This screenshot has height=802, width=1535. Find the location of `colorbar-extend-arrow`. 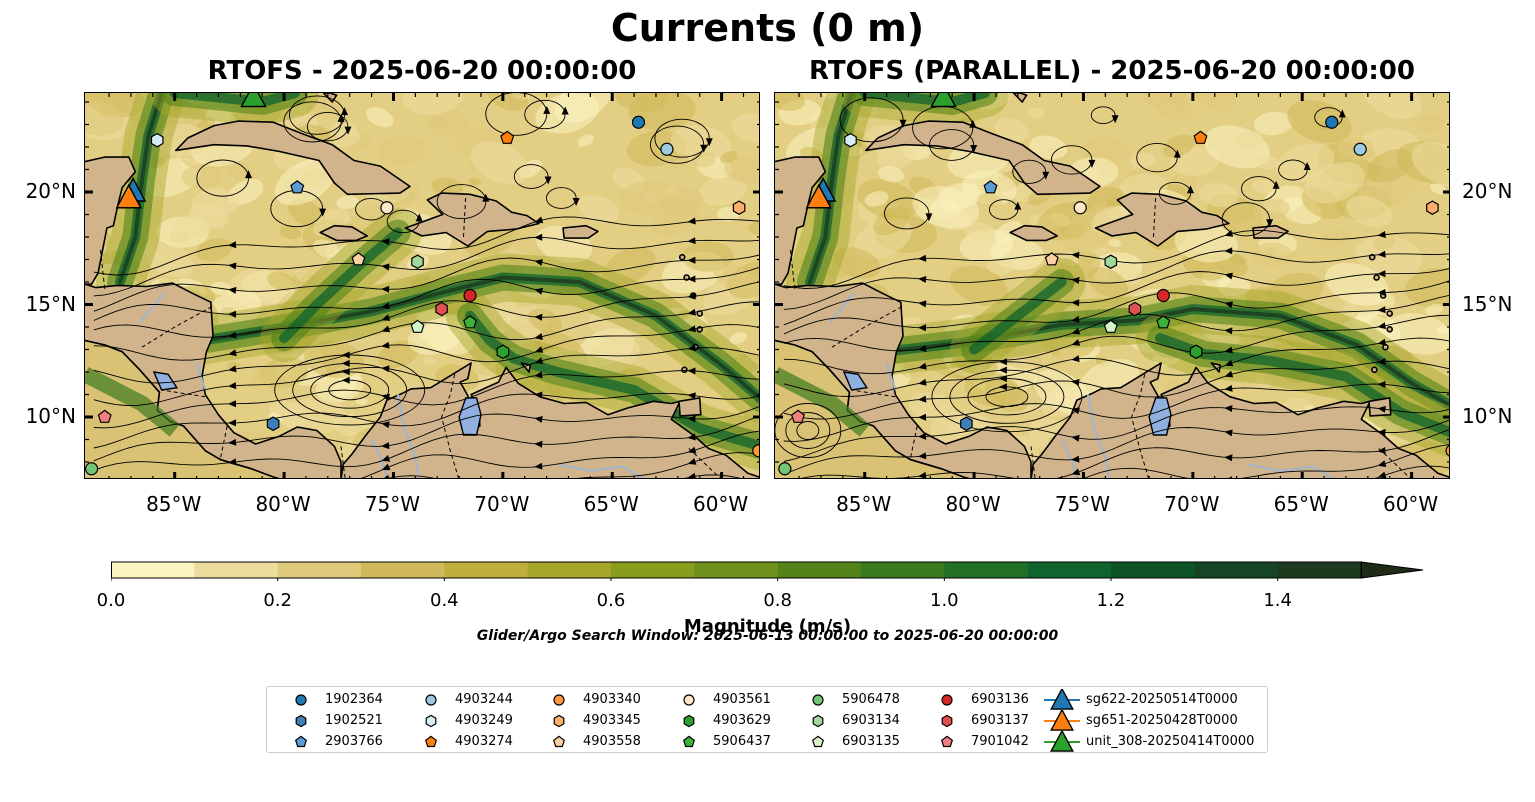

colorbar-extend-arrow is located at coordinates (1392, 570).